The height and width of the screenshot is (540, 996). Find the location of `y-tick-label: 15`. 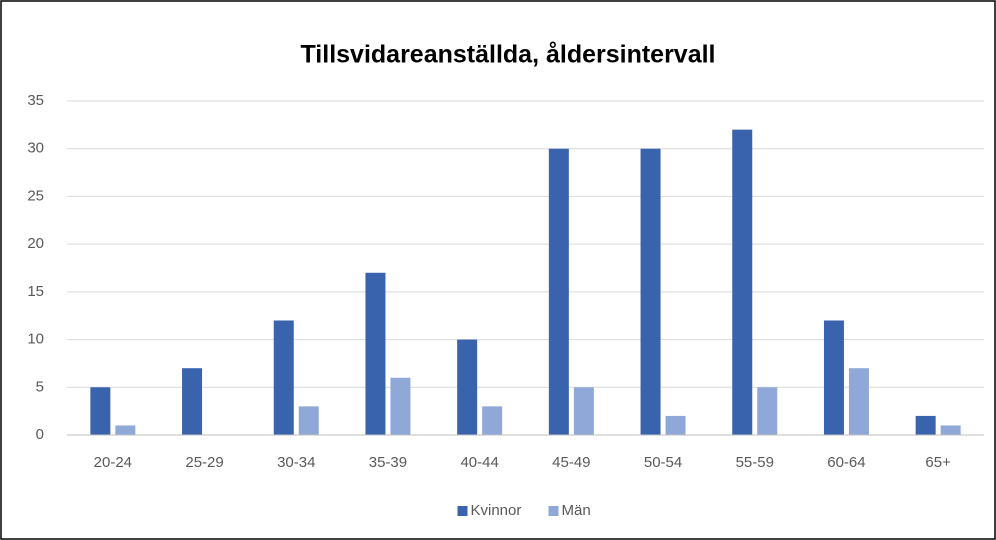

y-tick-label: 15 is located at coordinates (35, 291).